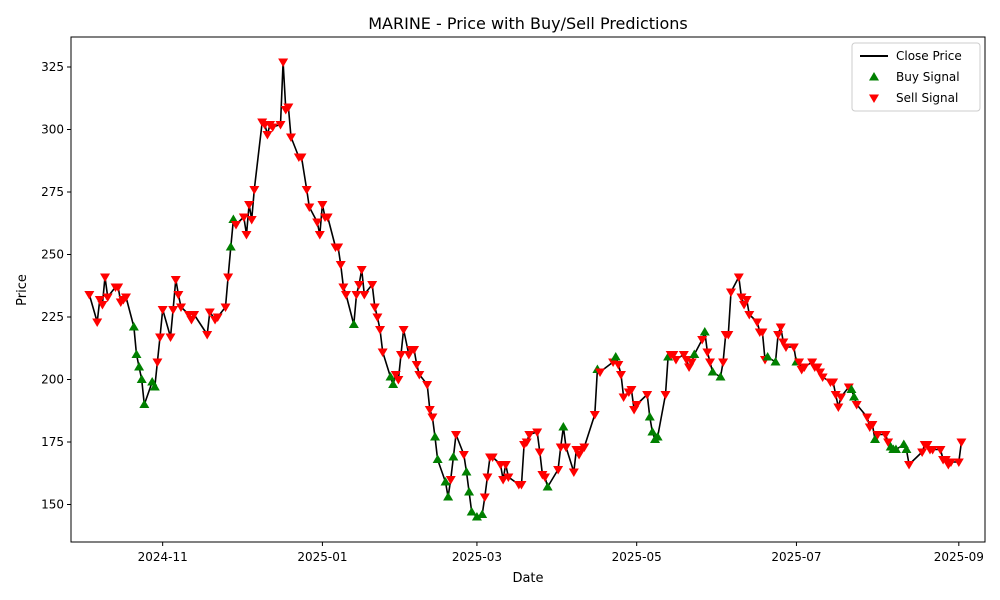 This screenshot has width=1000, height=600. I want to click on x-axis-label: Date, so click(527, 578).